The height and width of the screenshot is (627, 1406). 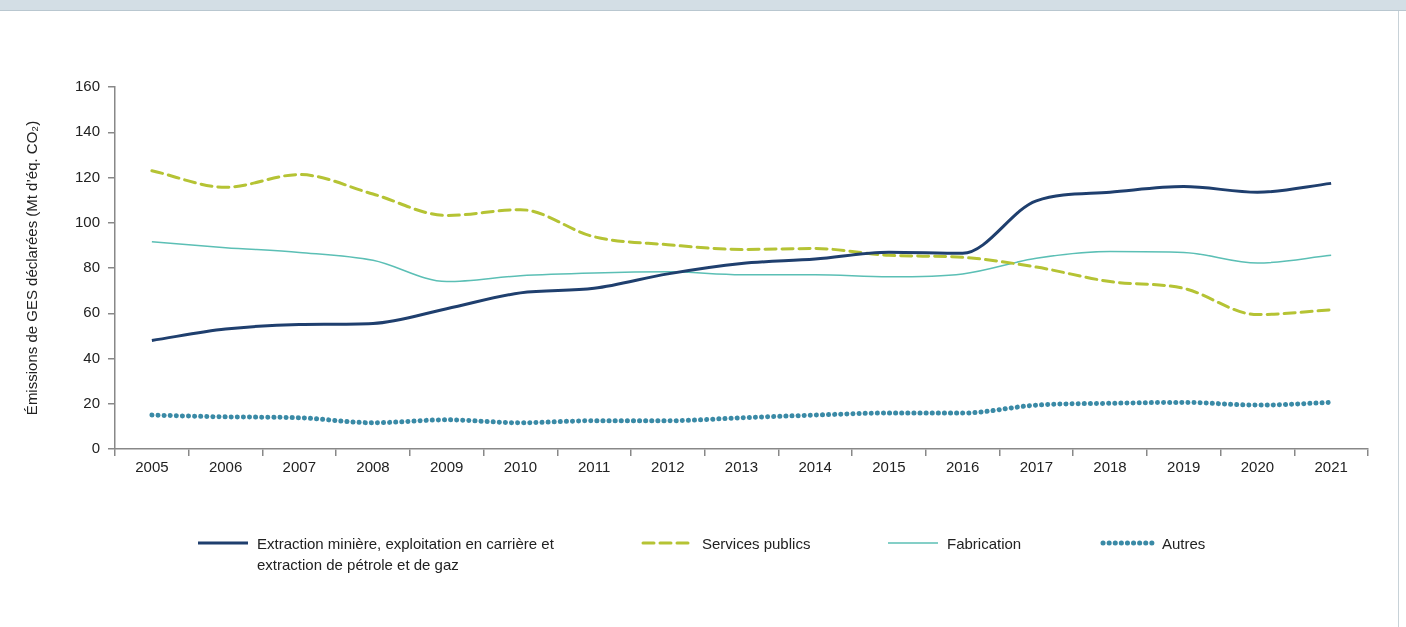 What do you see at coordinates (88, 131) in the screenshot?
I see `y-tick-label: 140` at bounding box center [88, 131].